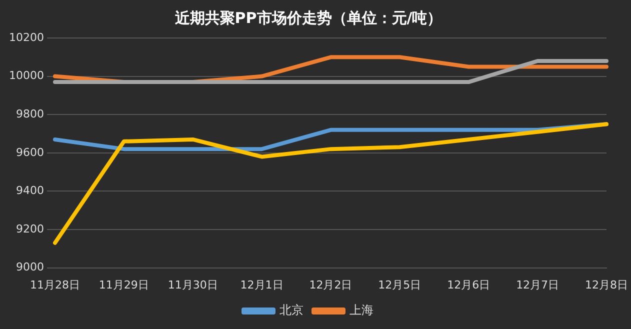 The height and width of the screenshot is (329, 631). What do you see at coordinates (55, 285) in the screenshot?
I see `x-tick-label: 11月28日` at bounding box center [55, 285].